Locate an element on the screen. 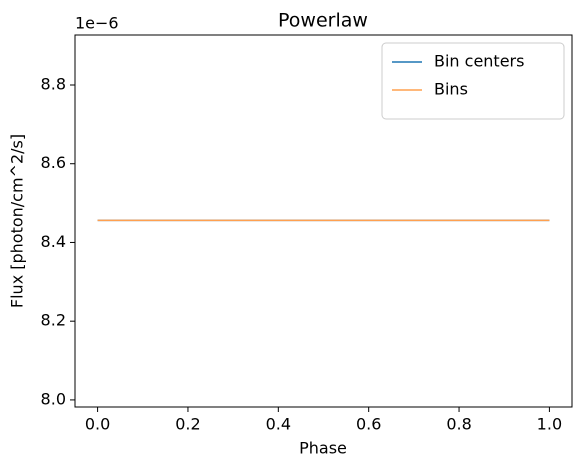  legend-box is located at coordinates (473, 81).